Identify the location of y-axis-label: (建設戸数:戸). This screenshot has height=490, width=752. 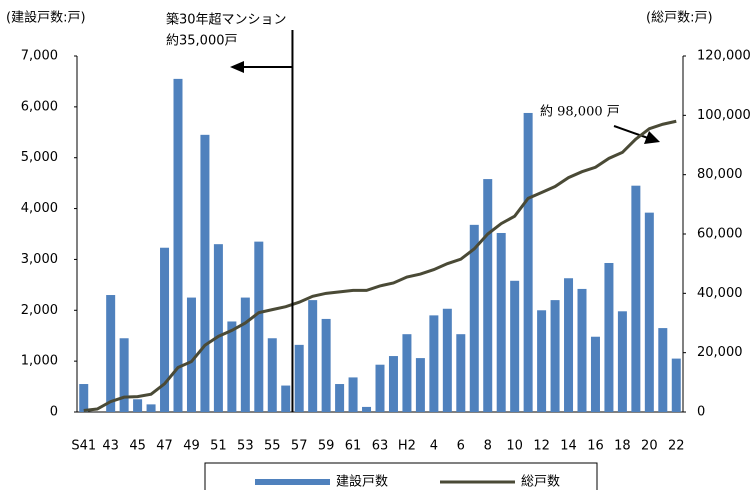
(46, 18).